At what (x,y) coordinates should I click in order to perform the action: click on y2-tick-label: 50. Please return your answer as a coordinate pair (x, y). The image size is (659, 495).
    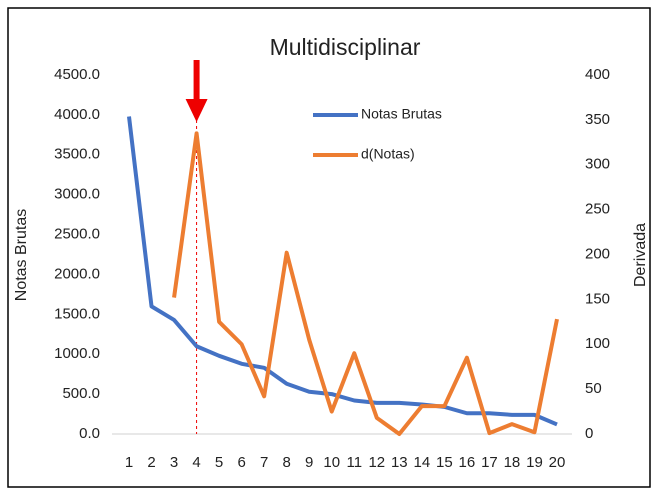
    Looking at the image, I should click on (593, 388).